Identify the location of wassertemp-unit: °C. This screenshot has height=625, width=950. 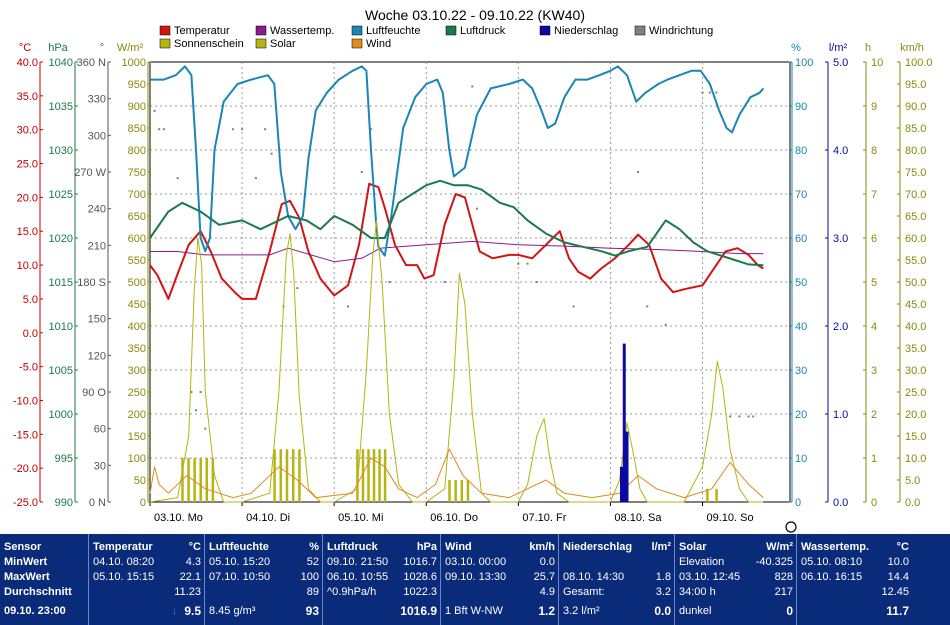
(902, 547).